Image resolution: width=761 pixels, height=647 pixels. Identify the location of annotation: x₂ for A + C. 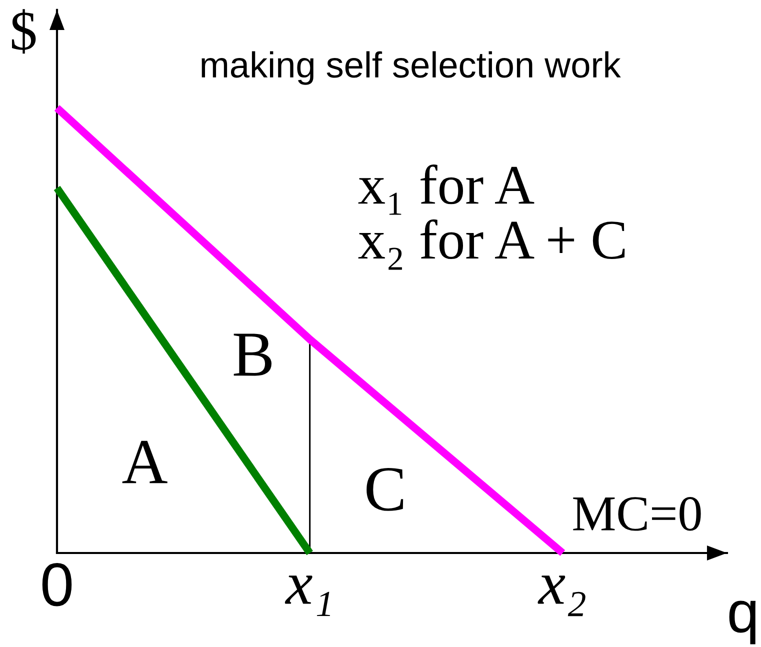
(491, 244).